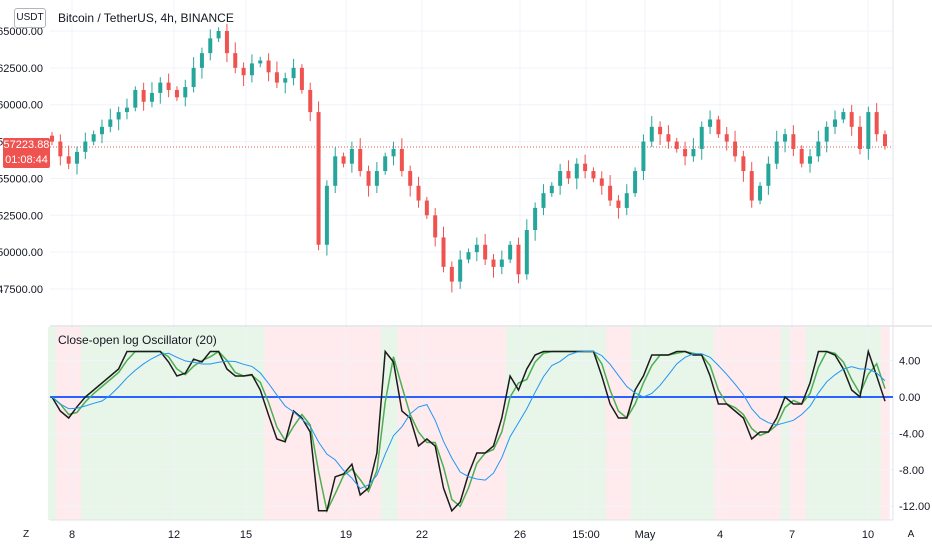 Image resolution: width=932 pixels, height=550 pixels. I want to click on currency-badge: USDT, so click(30, 18).